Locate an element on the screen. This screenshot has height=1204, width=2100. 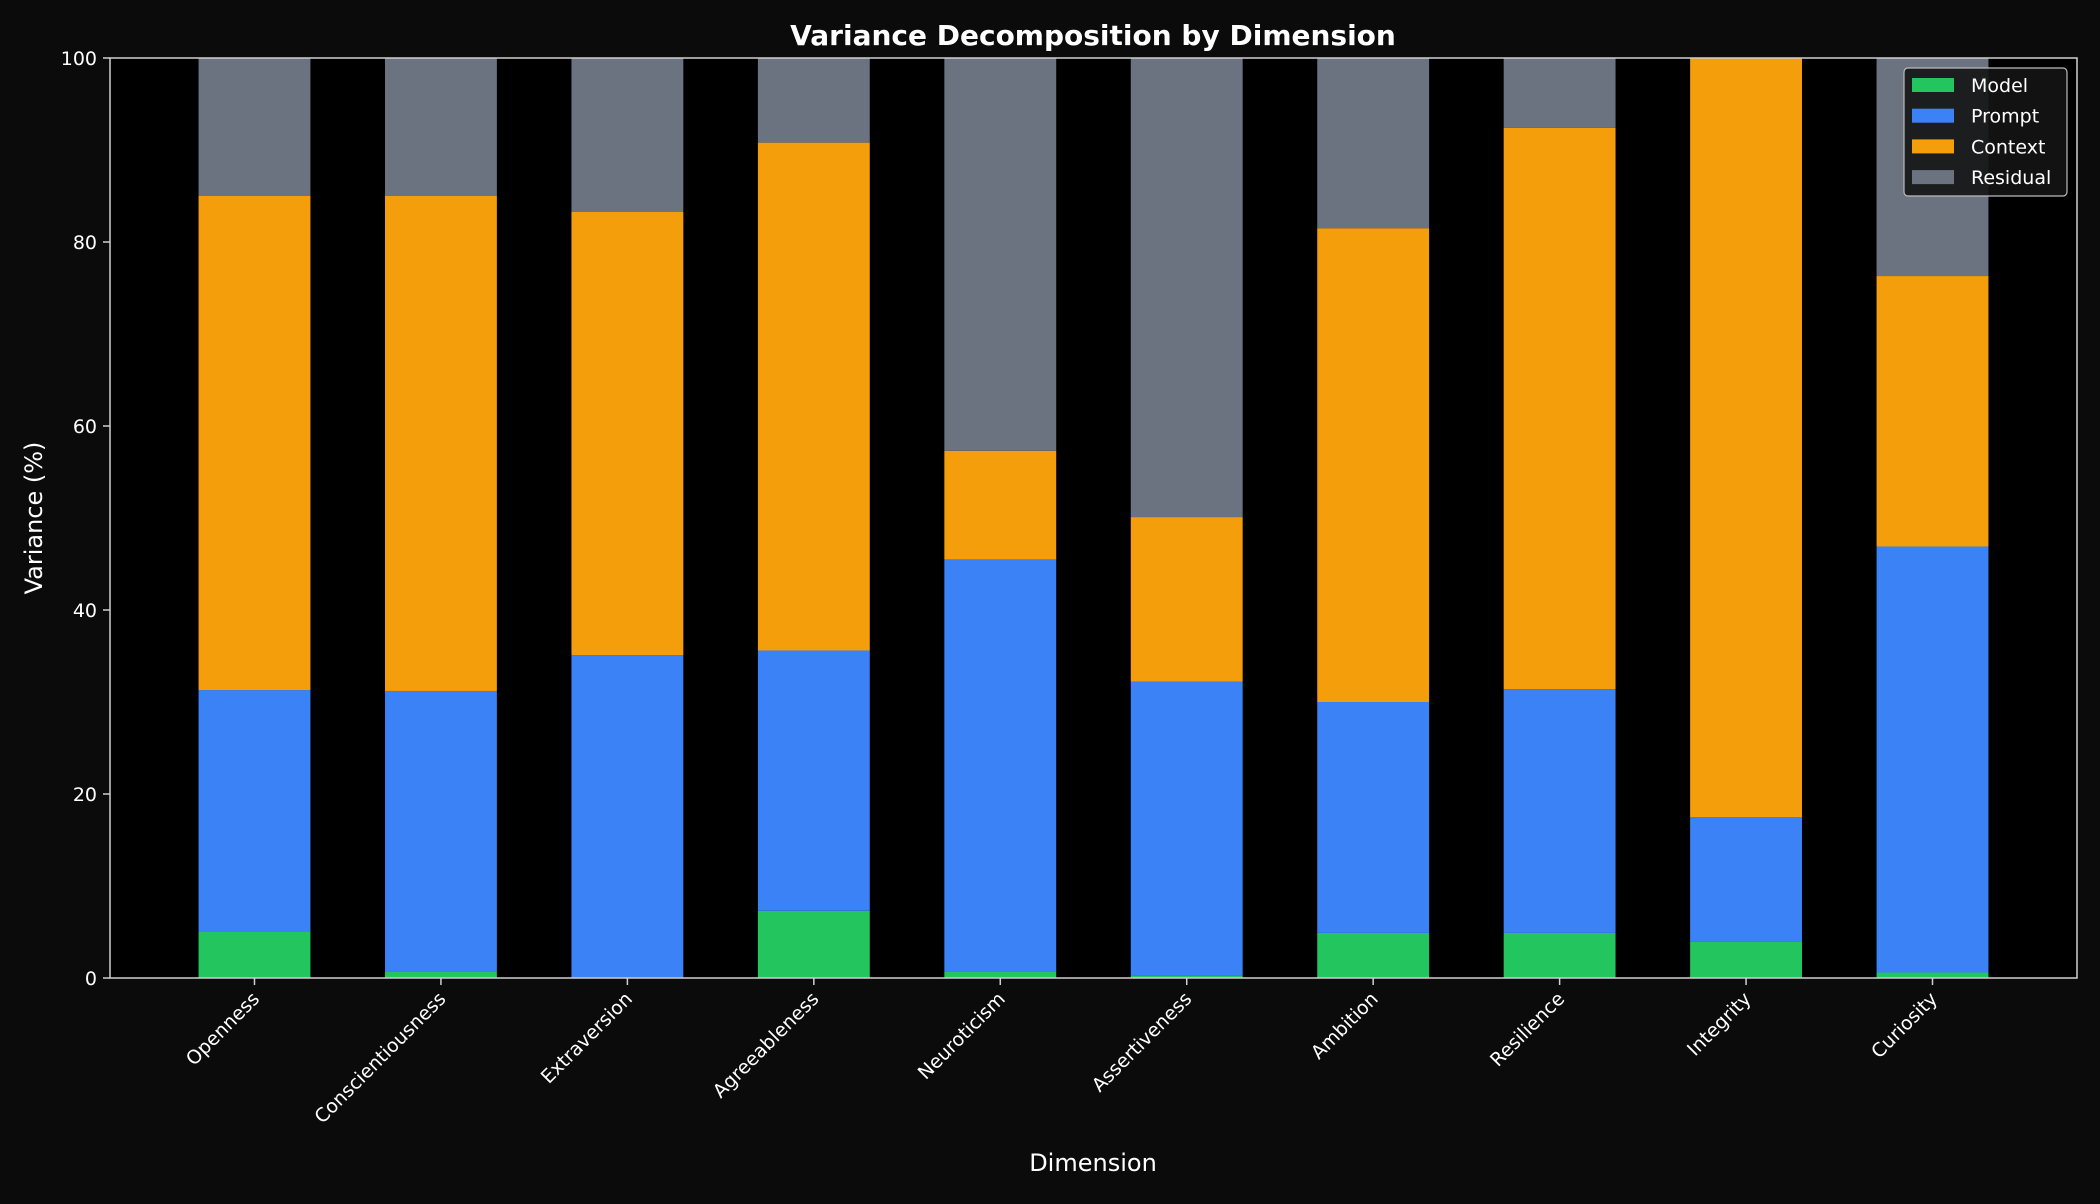
bar-context-agreeableness is located at coordinates (813, 396).